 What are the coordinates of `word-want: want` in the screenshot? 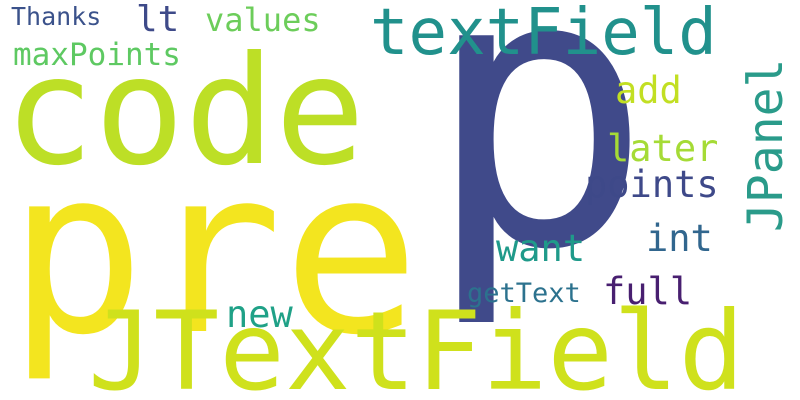 It's located at (541, 248).